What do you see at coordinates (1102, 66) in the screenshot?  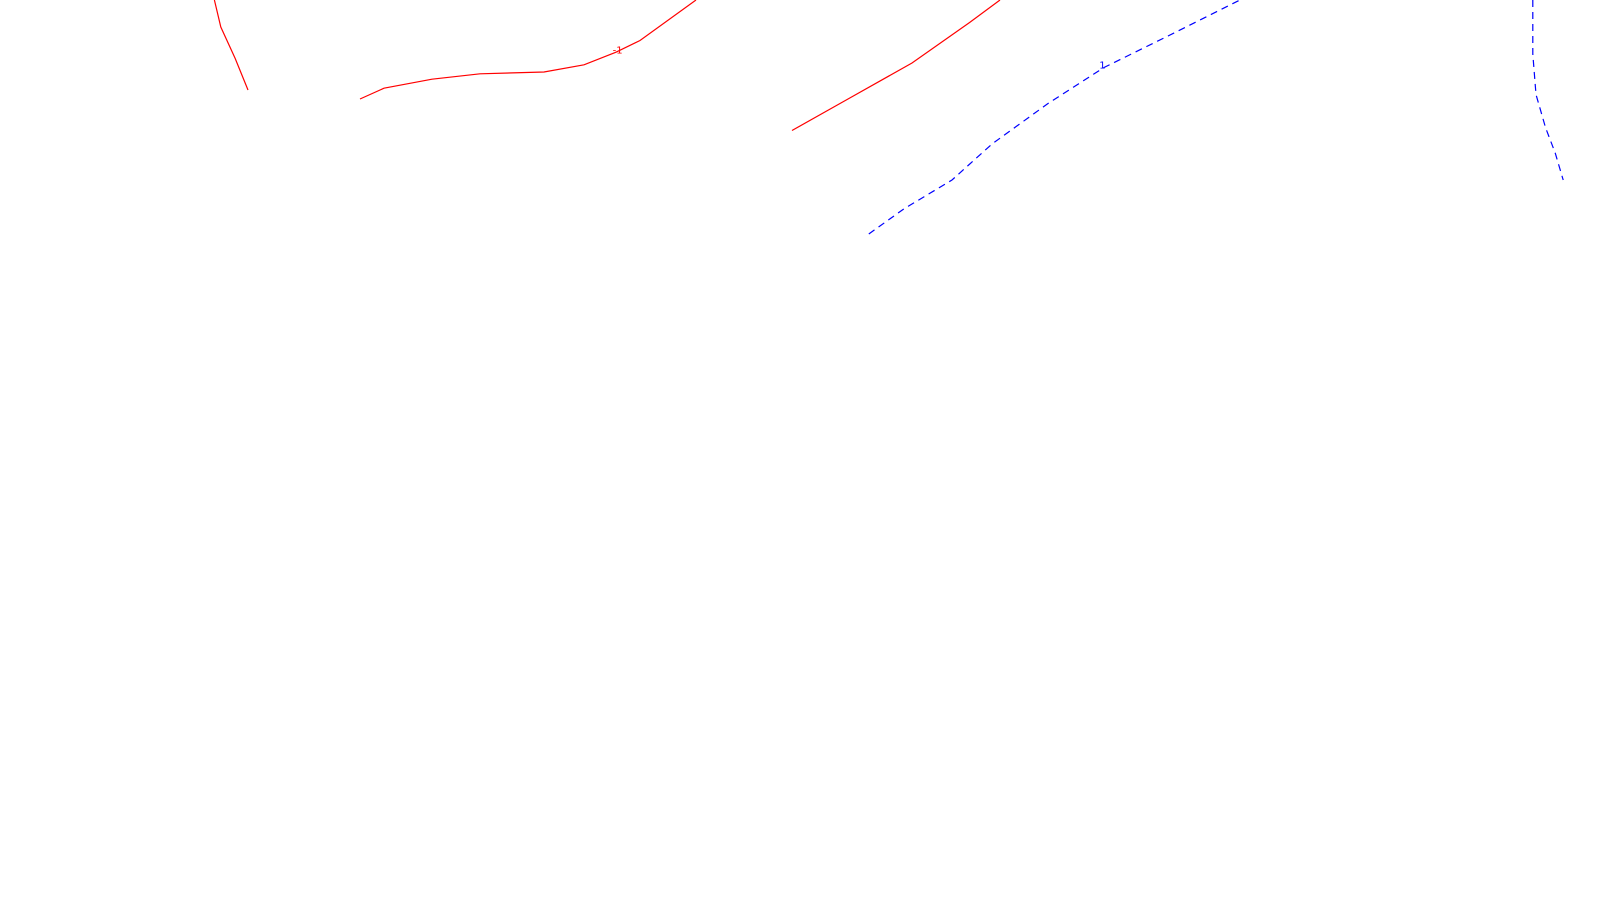 I see `contour-label: 1` at bounding box center [1102, 66].